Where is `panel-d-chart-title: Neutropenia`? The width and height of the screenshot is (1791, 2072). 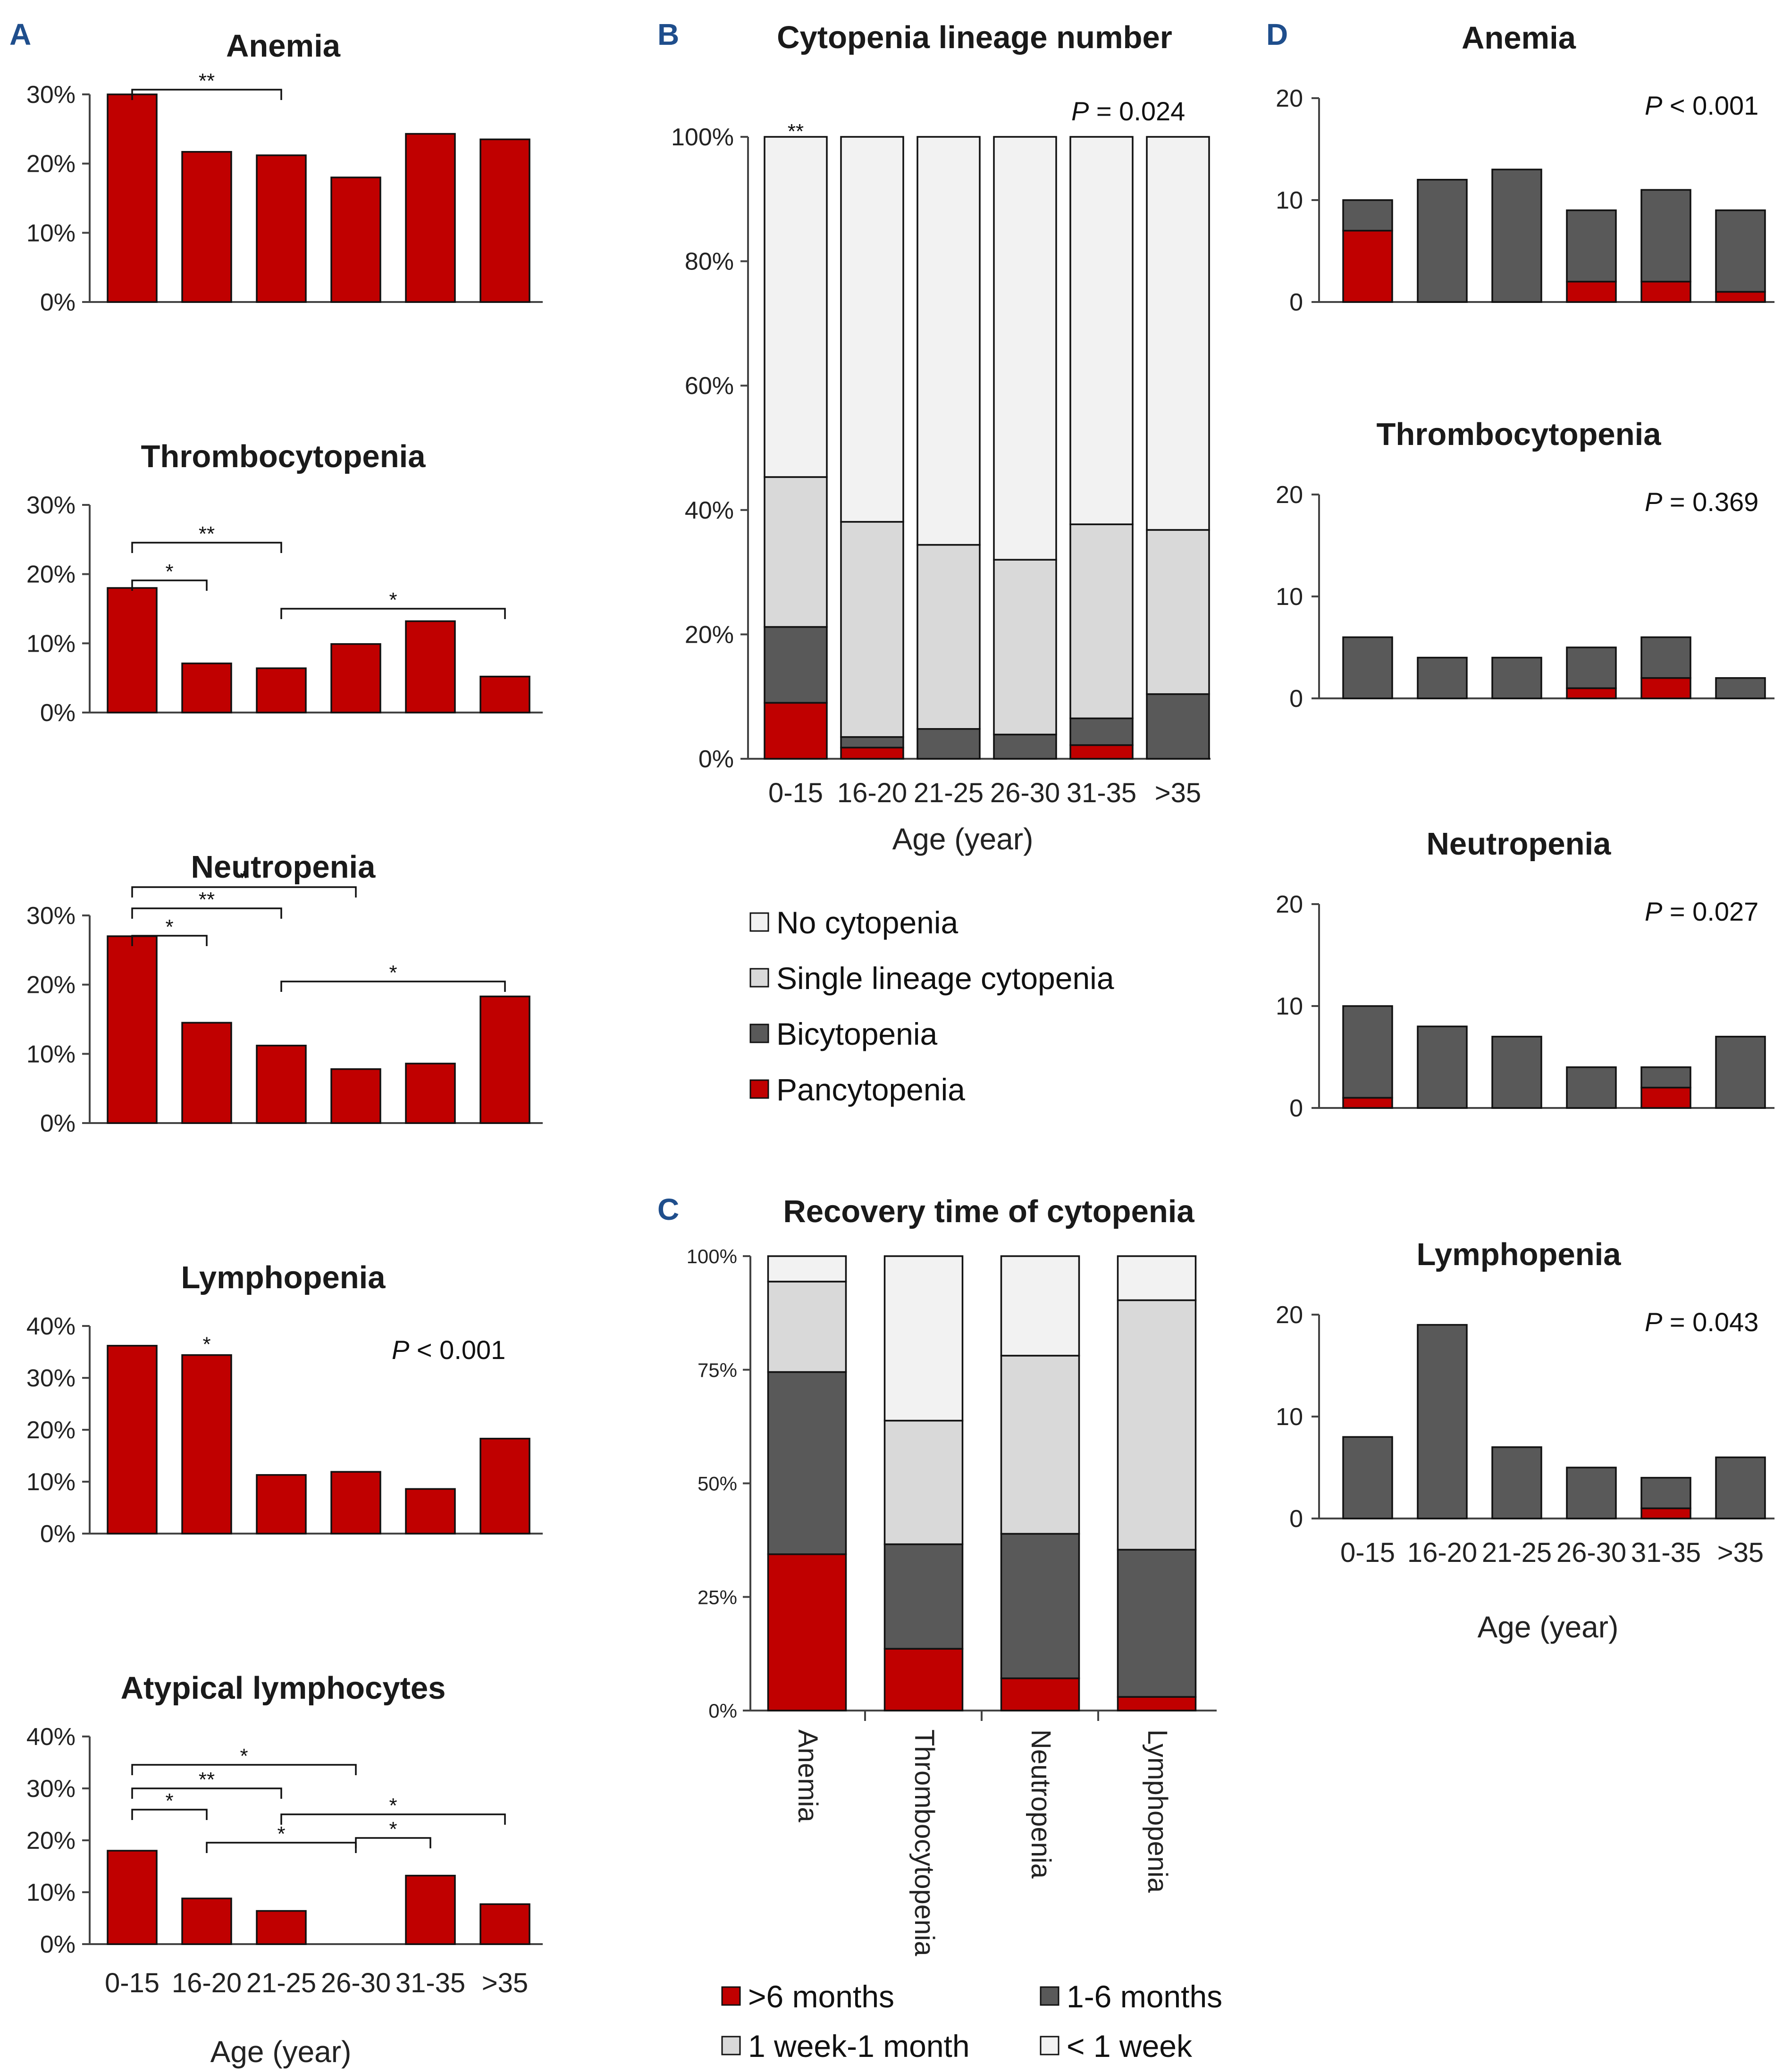 panel-d-chart-title: Neutropenia is located at coordinates (1519, 844).